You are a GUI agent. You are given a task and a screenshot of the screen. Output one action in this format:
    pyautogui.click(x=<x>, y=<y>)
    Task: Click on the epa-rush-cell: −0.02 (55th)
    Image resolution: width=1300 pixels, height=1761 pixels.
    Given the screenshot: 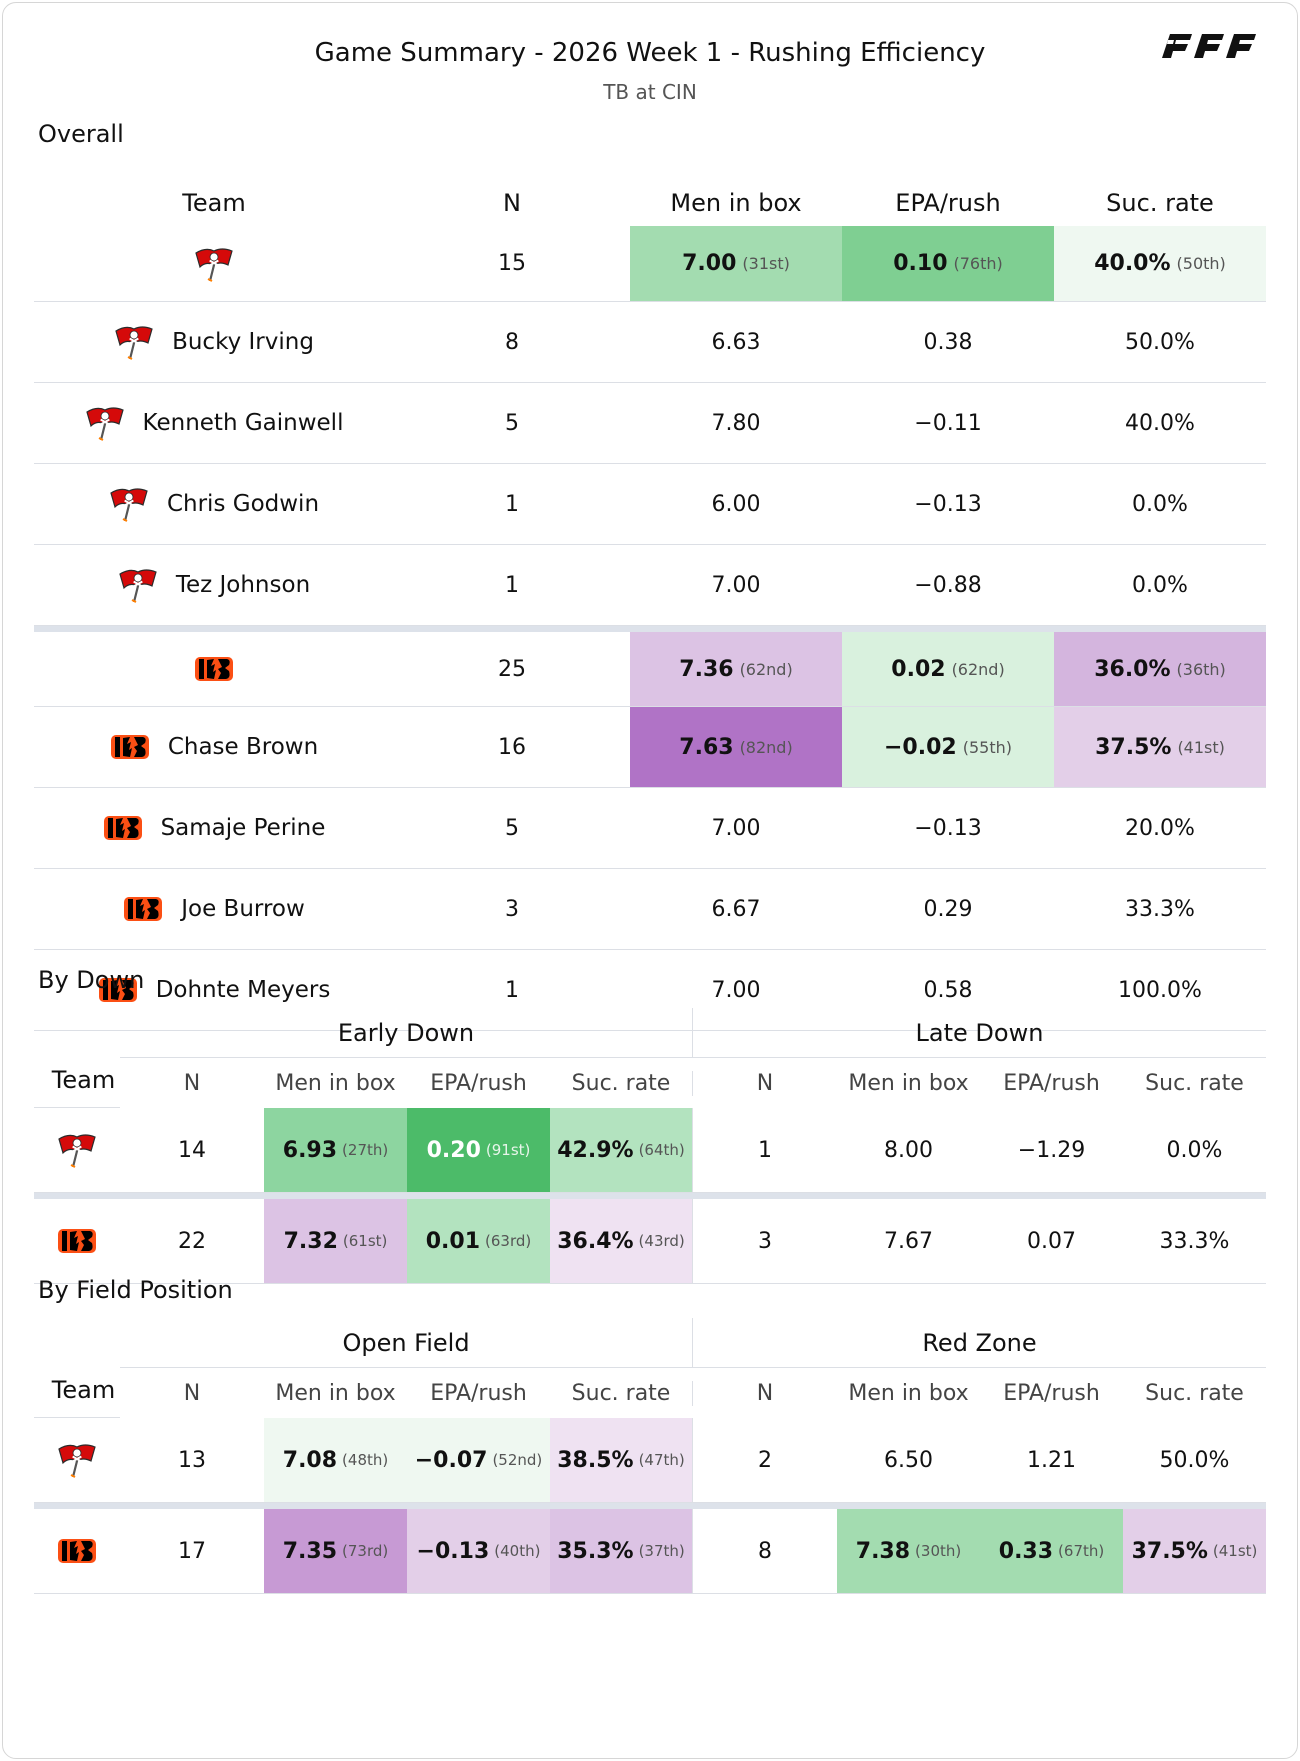 What is the action you would take?
    pyautogui.click(x=948, y=747)
    